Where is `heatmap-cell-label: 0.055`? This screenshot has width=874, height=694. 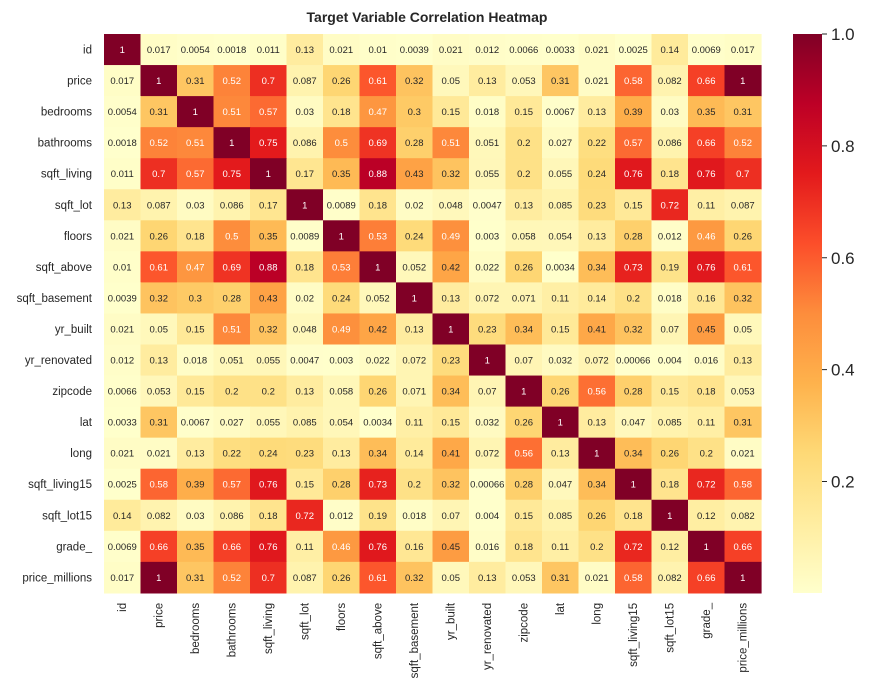 heatmap-cell-label: 0.055 is located at coordinates (487, 174).